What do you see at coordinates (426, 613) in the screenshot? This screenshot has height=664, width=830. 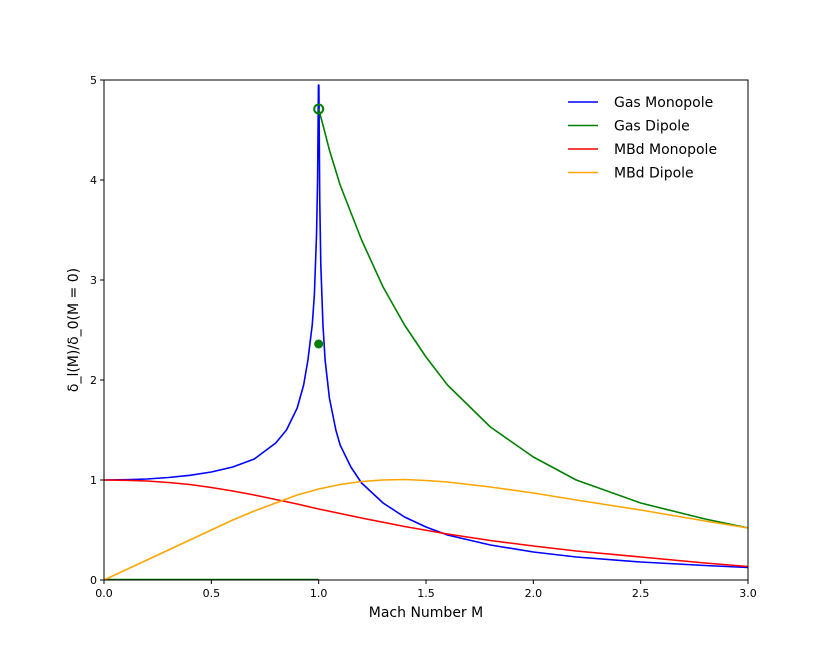 I see `x-axis-label: Mach Number M` at bounding box center [426, 613].